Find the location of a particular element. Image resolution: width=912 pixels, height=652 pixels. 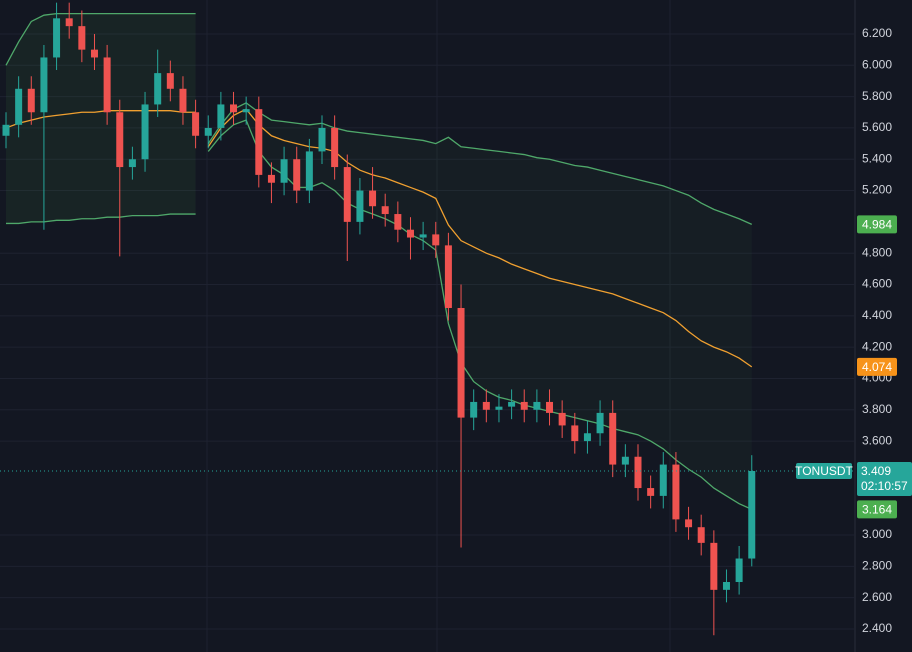

y-tick-label: 5.800 is located at coordinates (877, 96).